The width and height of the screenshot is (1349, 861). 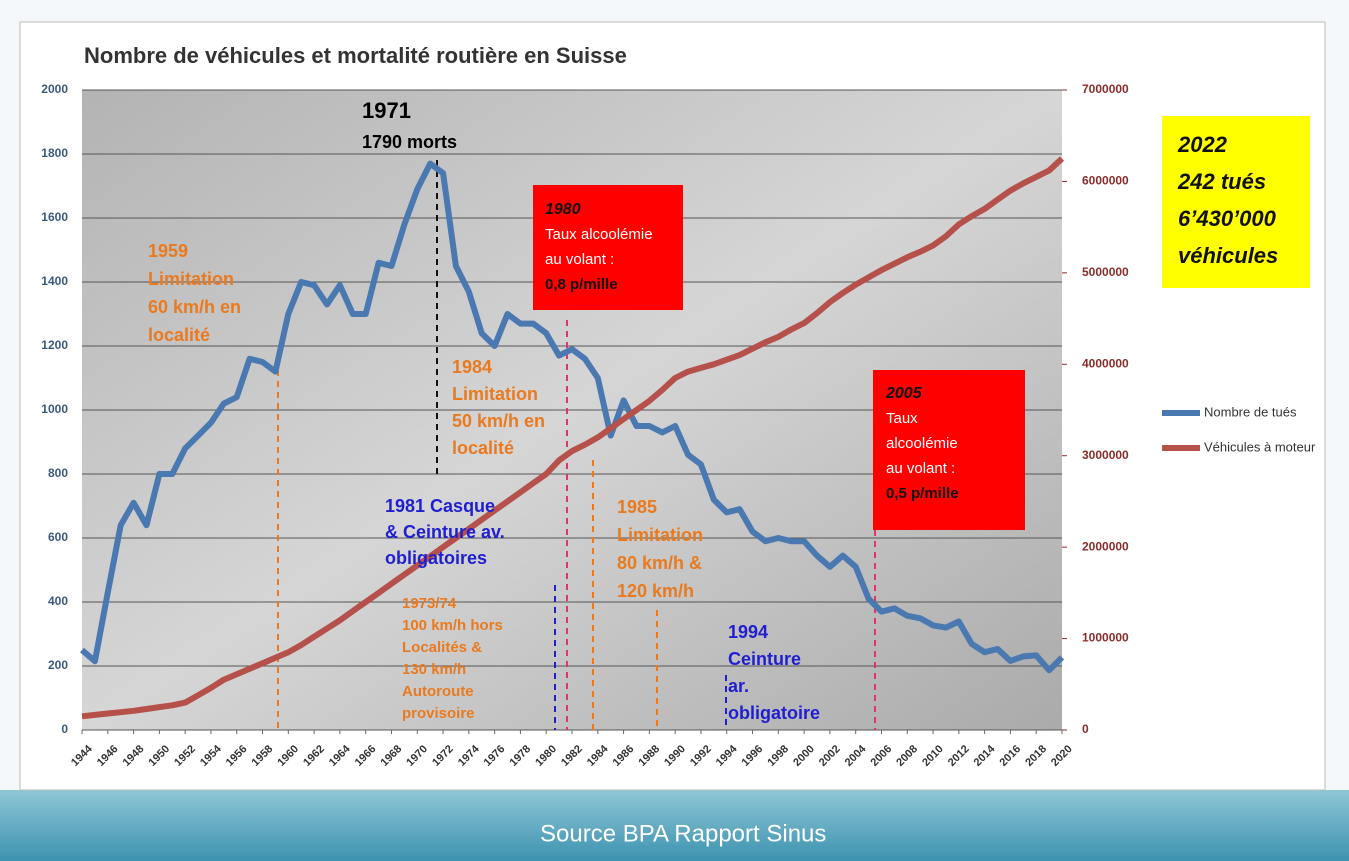 What do you see at coordinates (1250, 411) in the screenshot?
I see `legend-label: Nombre de tués` at bounding box center [1250, 411].